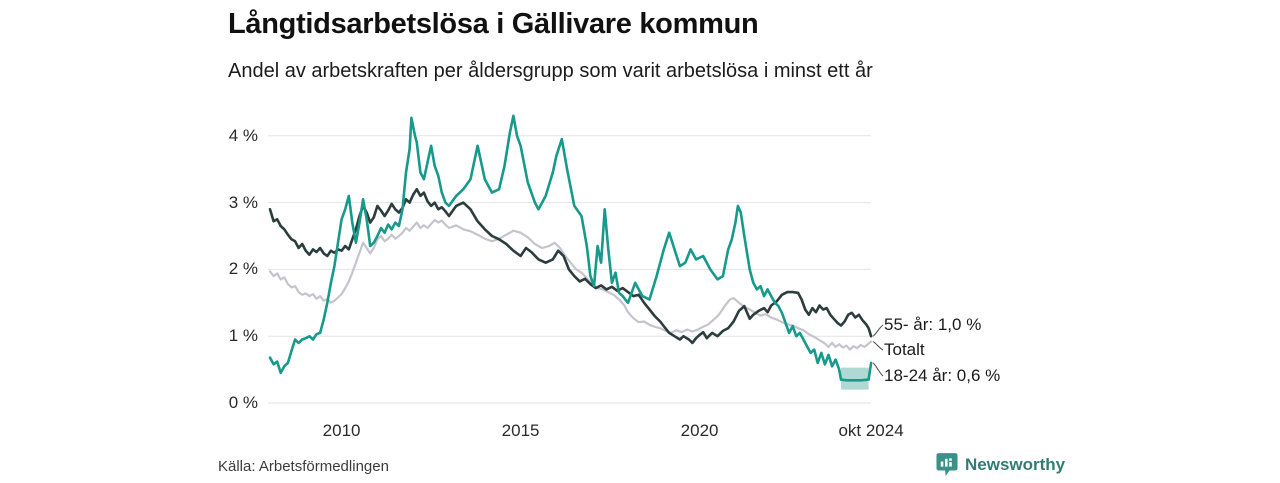 The image size is (1280, 483). Describe the element at coordinates (933, 324) in the screenshot. I see `series-label-55-ar: 55- år: 1,0 %` at that location.